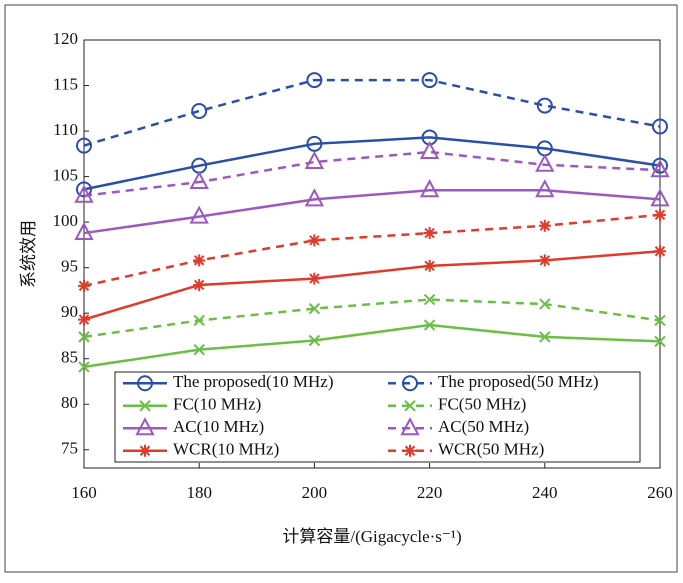  Describe the element at coordinates (65, 129) in the screenshot. I see `y-tick-label: 110` at that location.